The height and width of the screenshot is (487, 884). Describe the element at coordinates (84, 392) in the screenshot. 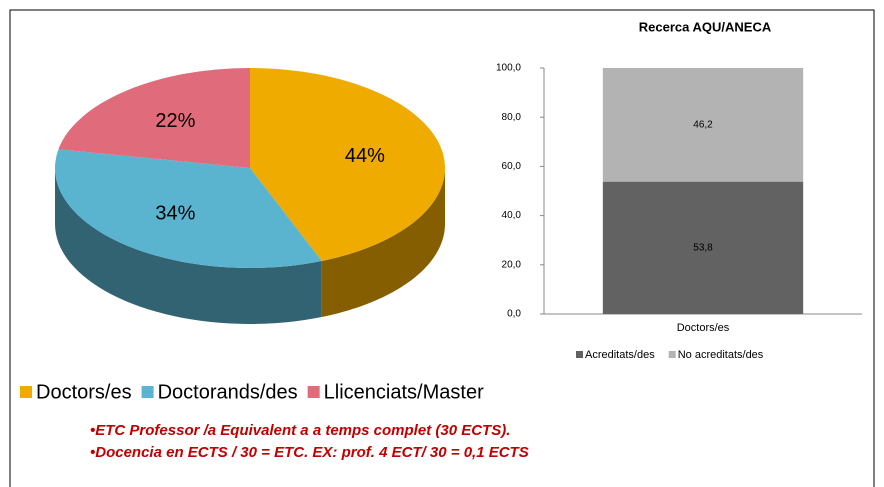

I see `legend-label: Doctors/es` at that location.